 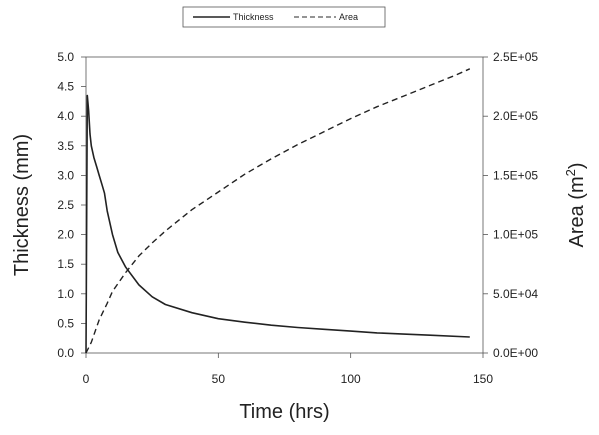 What do you see at coordinates (65, 146) in the screenshot?
I see `y-left-tick-label: 3.5` at bounding box center [65, 146].